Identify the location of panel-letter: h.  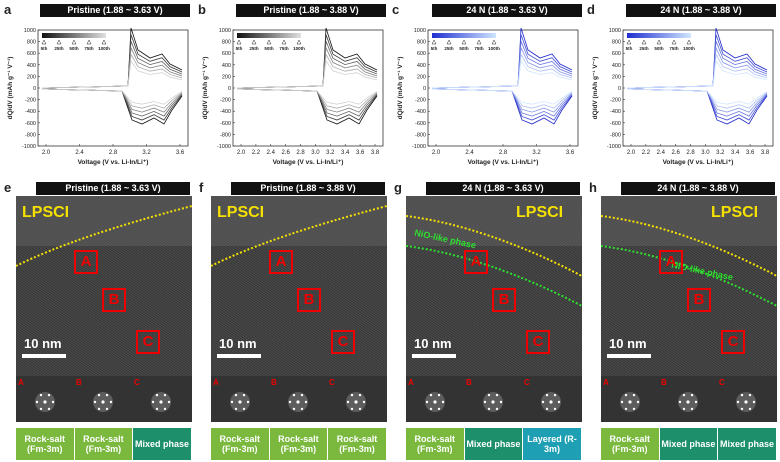
(593, 187).